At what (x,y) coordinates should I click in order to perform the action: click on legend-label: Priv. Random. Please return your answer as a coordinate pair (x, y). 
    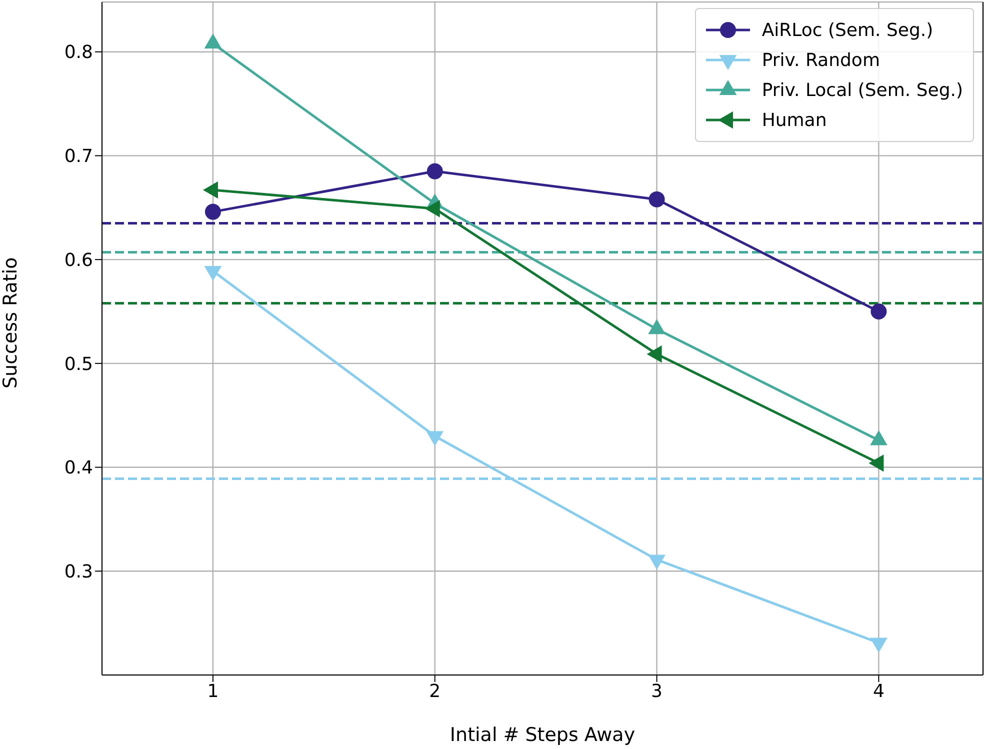
    Looking at the image, I should click on (821, 60).